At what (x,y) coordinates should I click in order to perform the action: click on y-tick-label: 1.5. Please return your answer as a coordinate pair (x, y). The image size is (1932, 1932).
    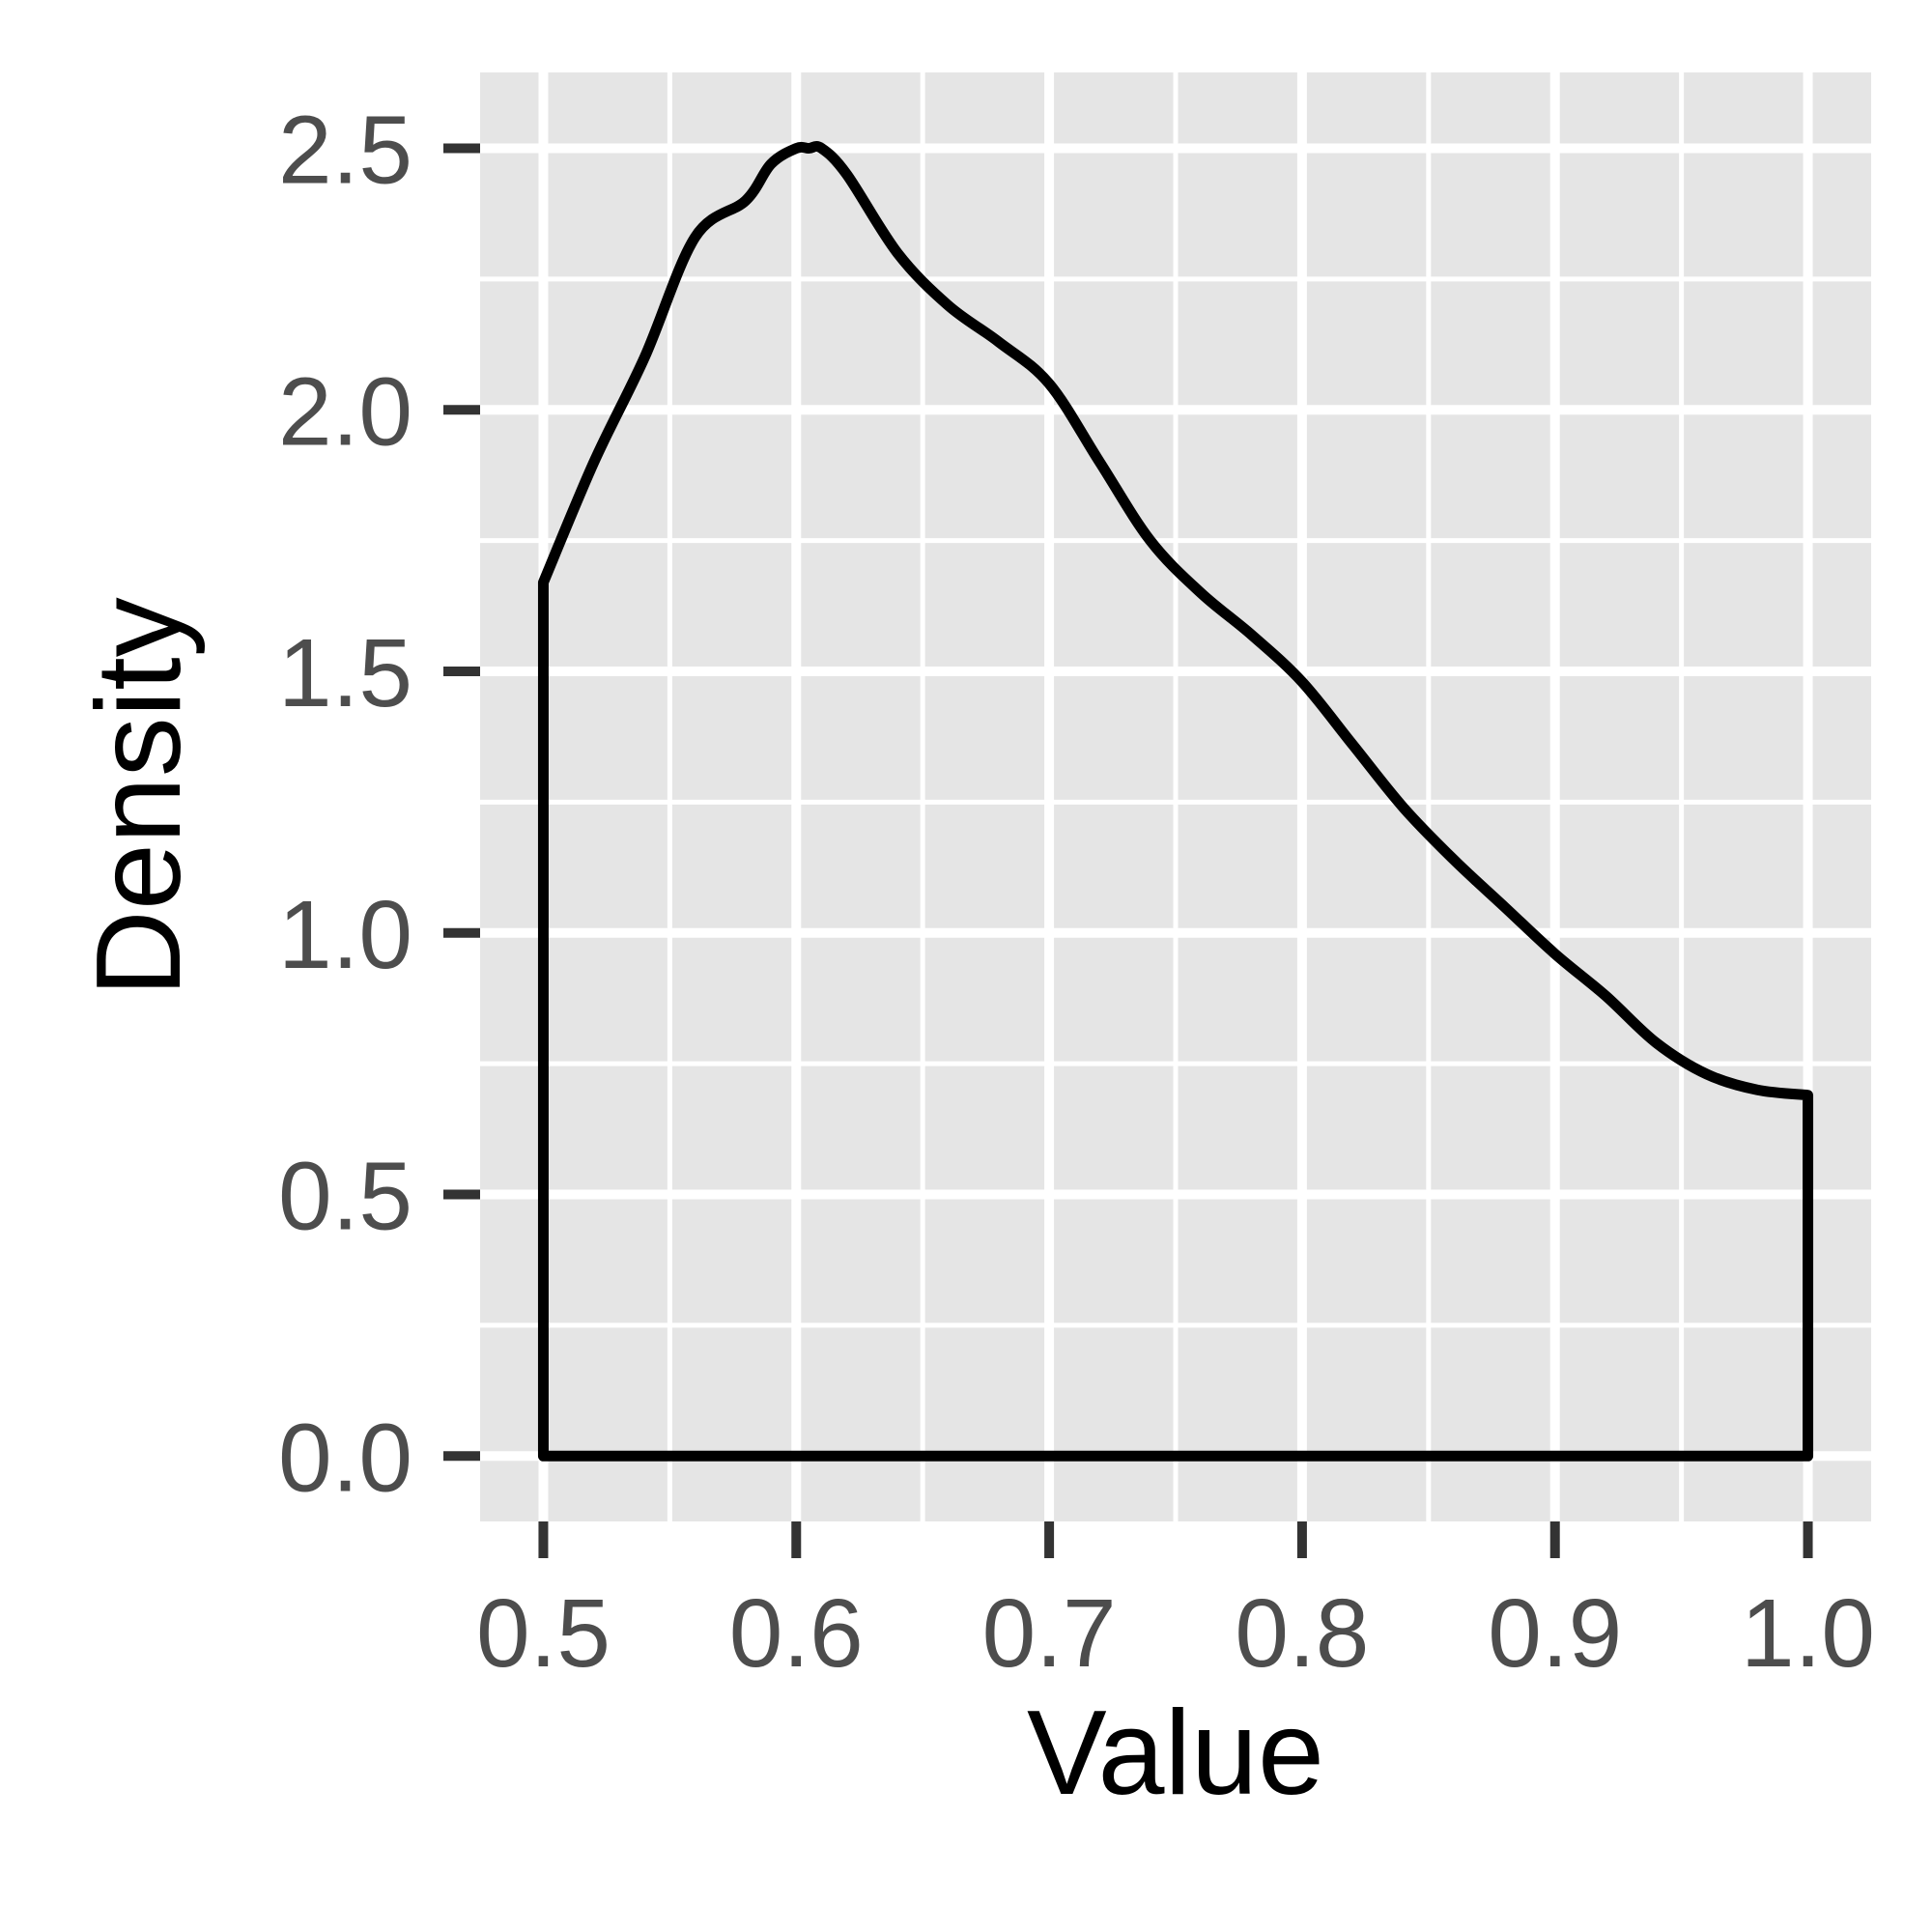
    Looking at the image, I should click on (345, 673).